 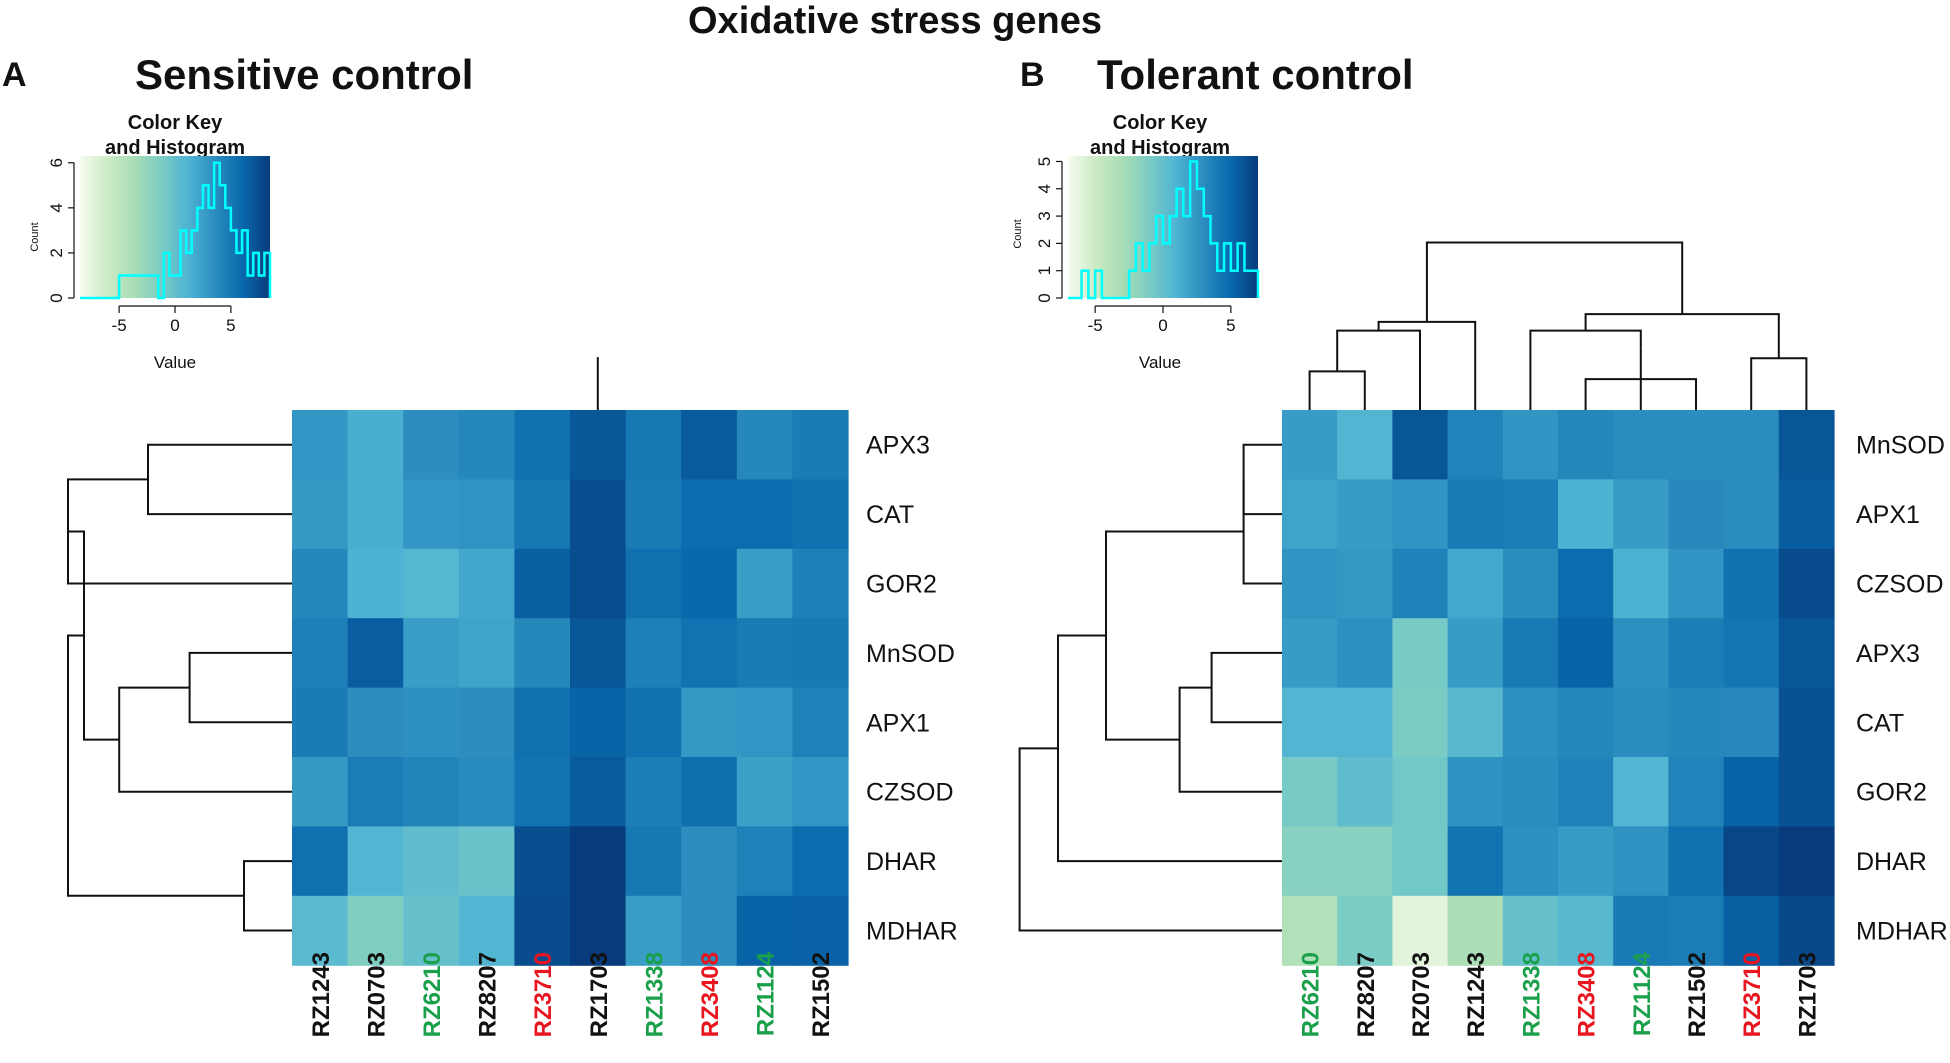 I want to click on column-label: RZ1338, so click(x=654, y=994).